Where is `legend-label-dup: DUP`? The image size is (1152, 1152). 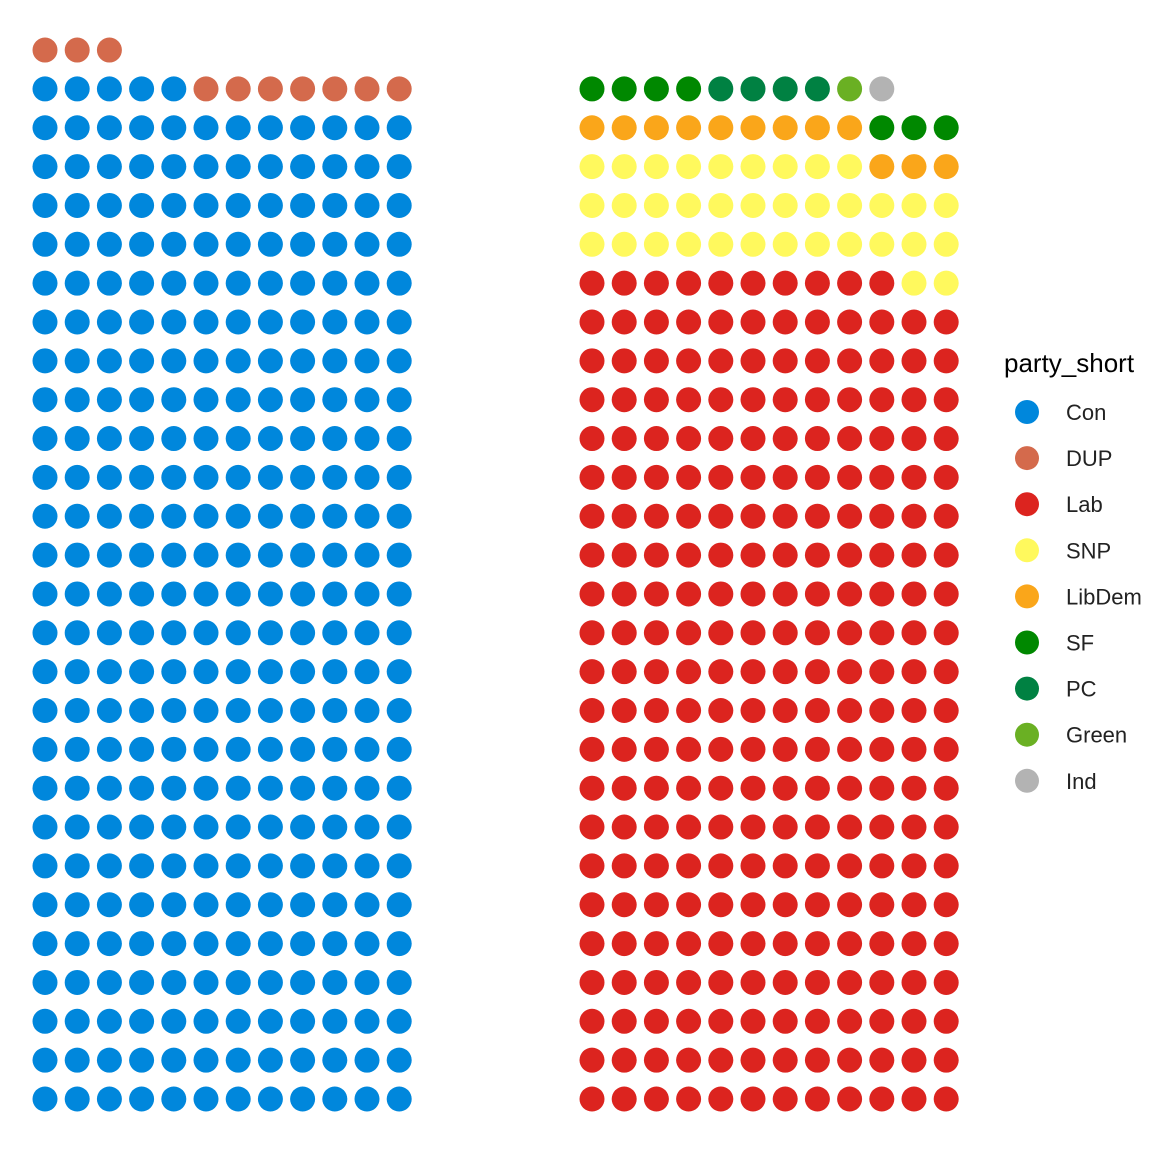
legend-label-dup: DUP is located at coordinates (1089, 458).